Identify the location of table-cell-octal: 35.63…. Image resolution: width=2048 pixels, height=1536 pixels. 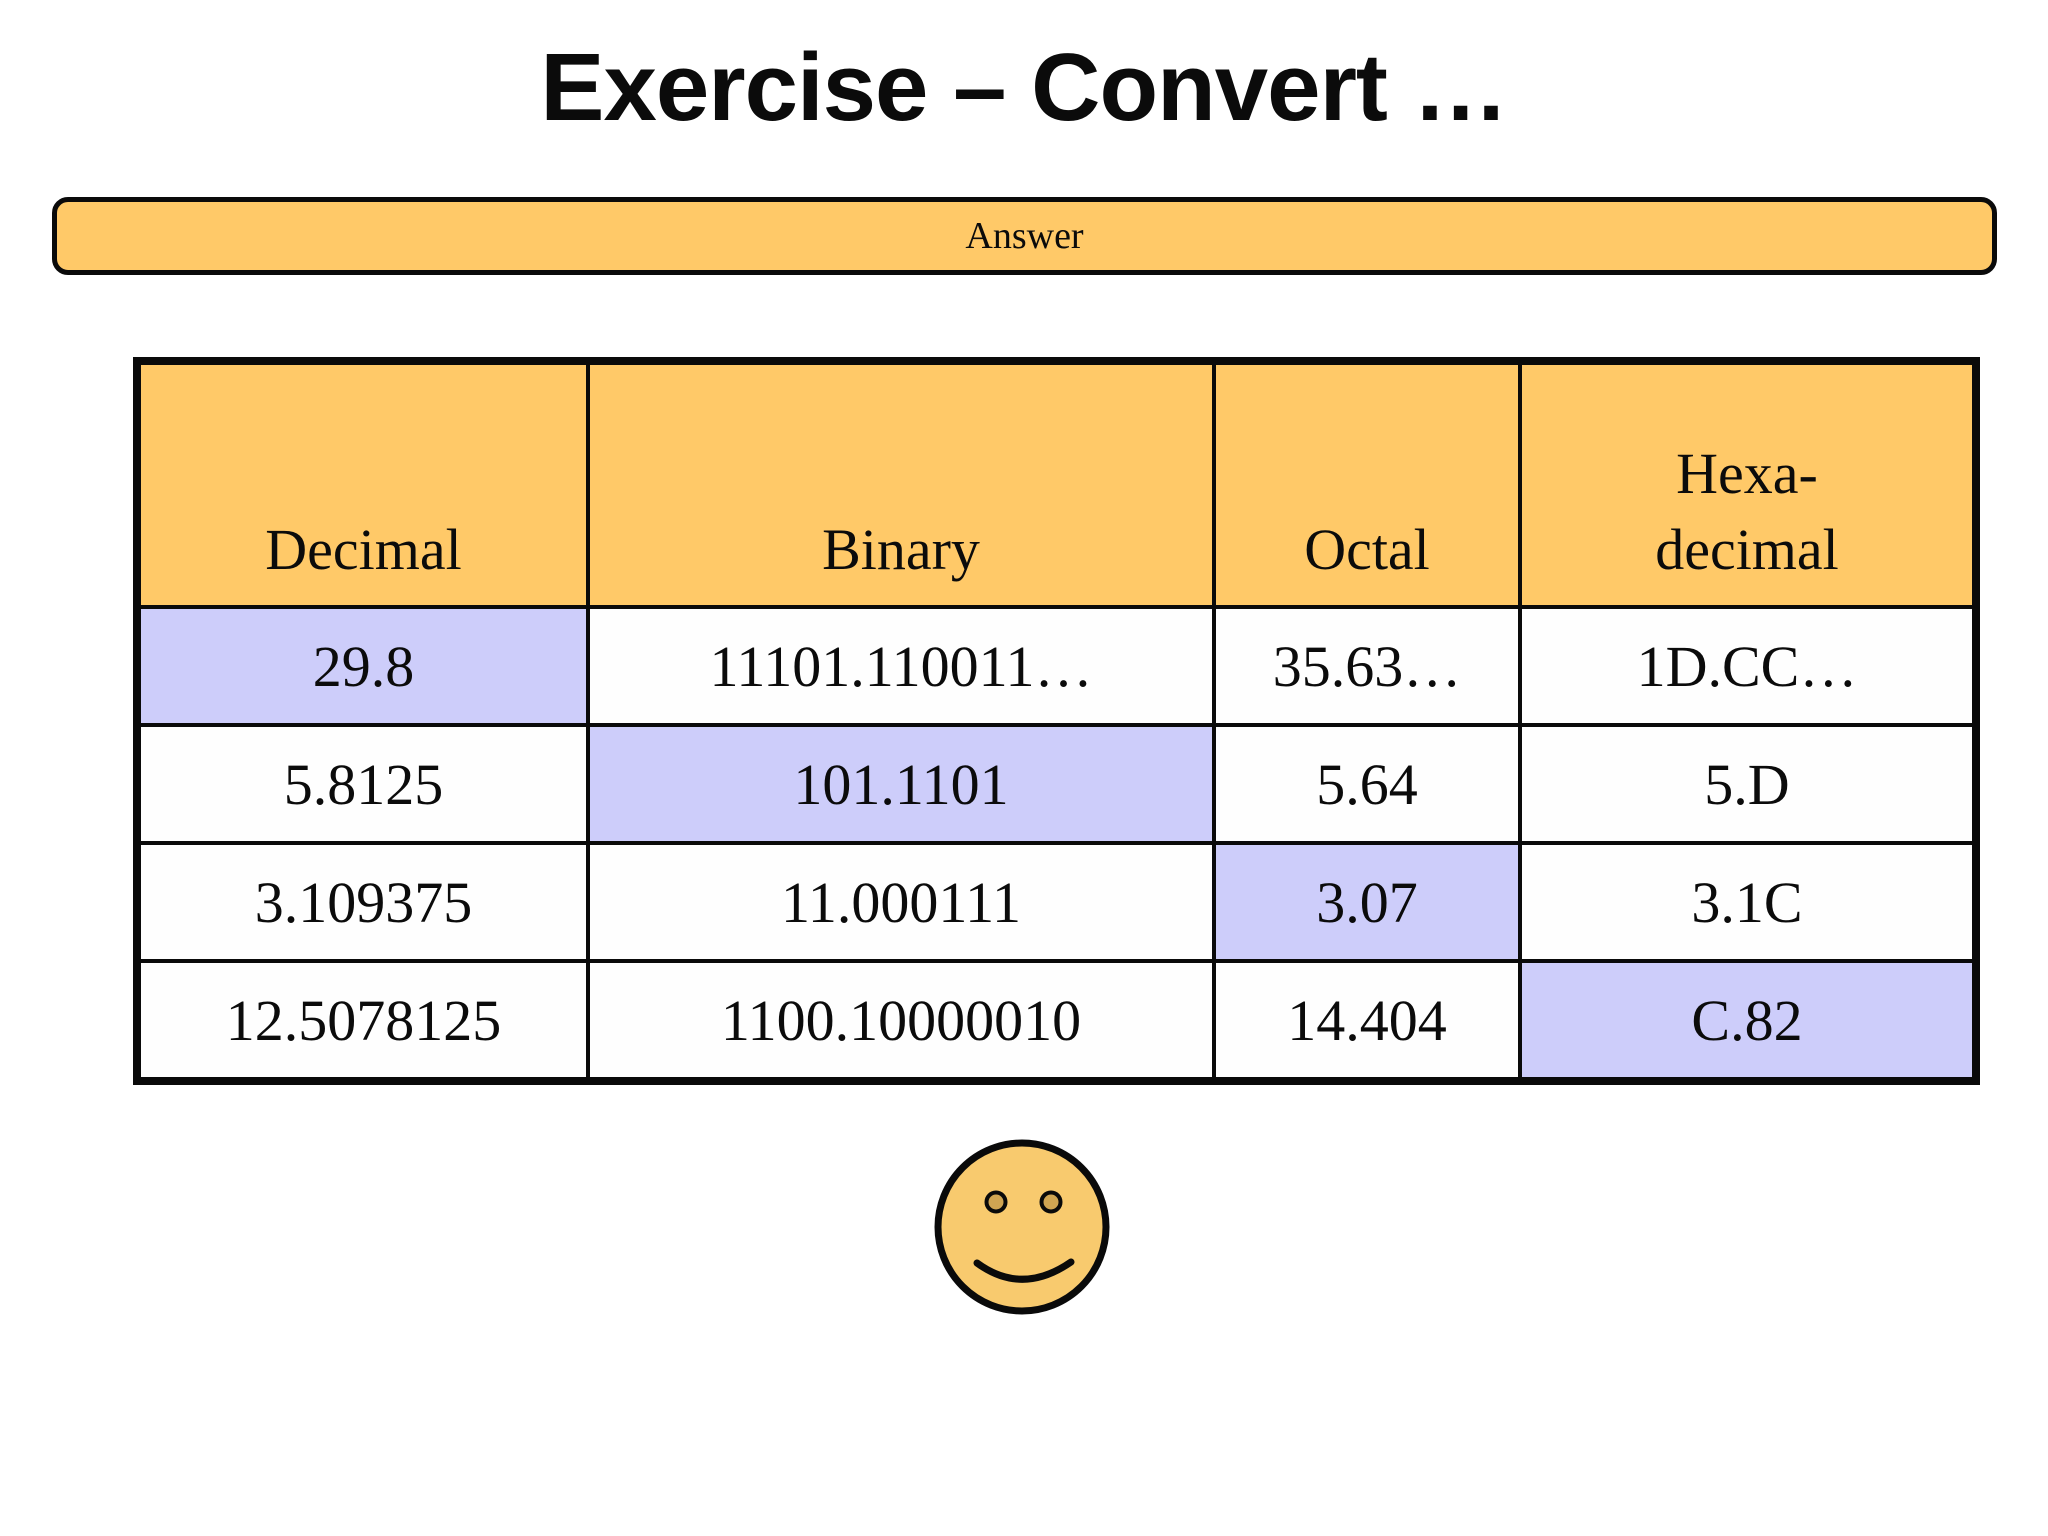
(1367, 666).